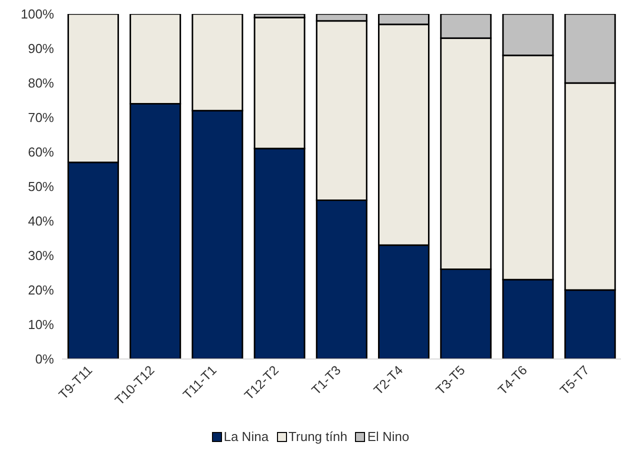  Describe the element at coordinates (41, 152) in the screenshot. I see `y-tick-label: 60%` at that location.